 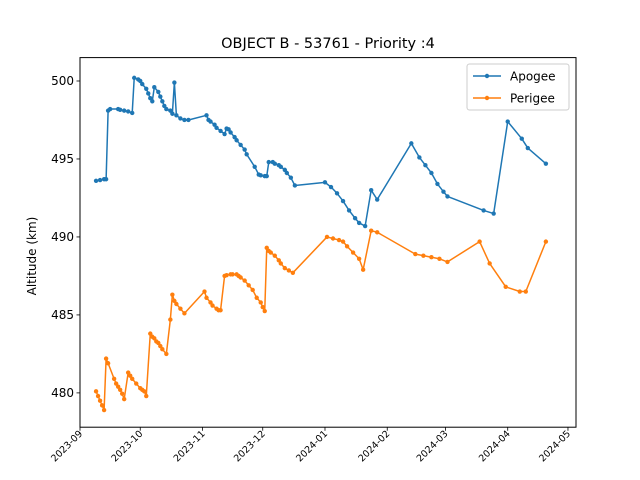 I want to click on y-tick-label: 480, so click(x=62, y=393).